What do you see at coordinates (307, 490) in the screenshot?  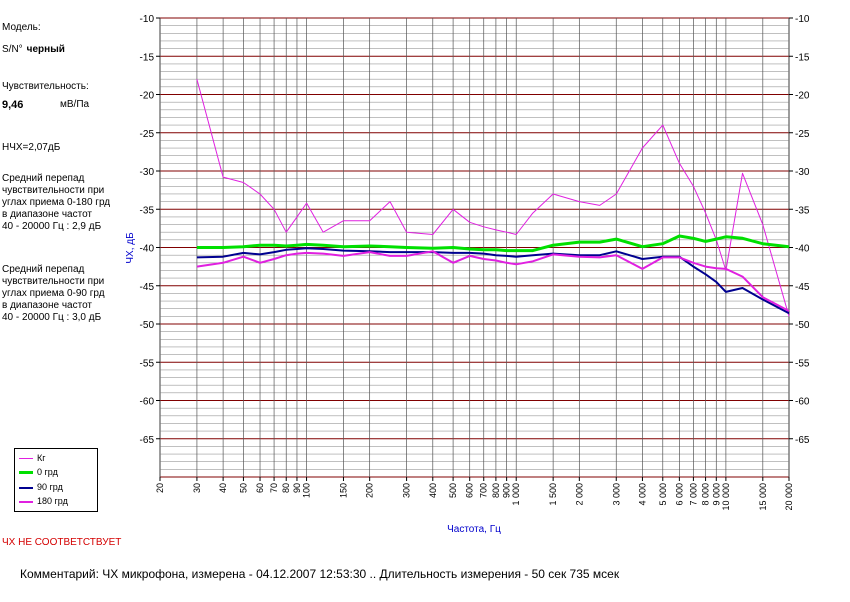 I see `x-tick-label: 100` at bounding box center [307, 490].